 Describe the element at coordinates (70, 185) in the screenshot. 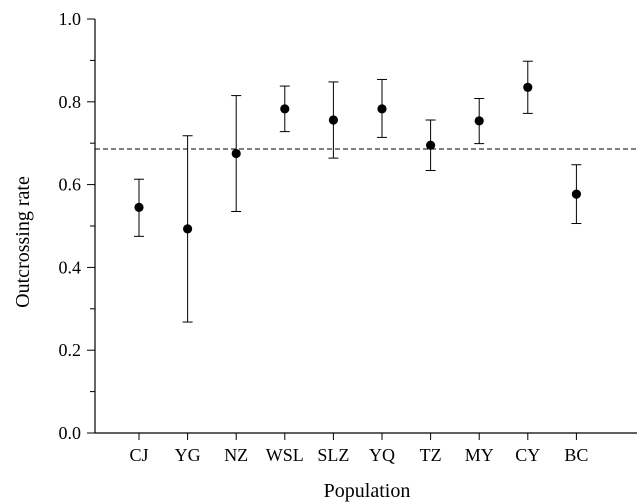

I see `y-tick-label: 0.6` at that location.